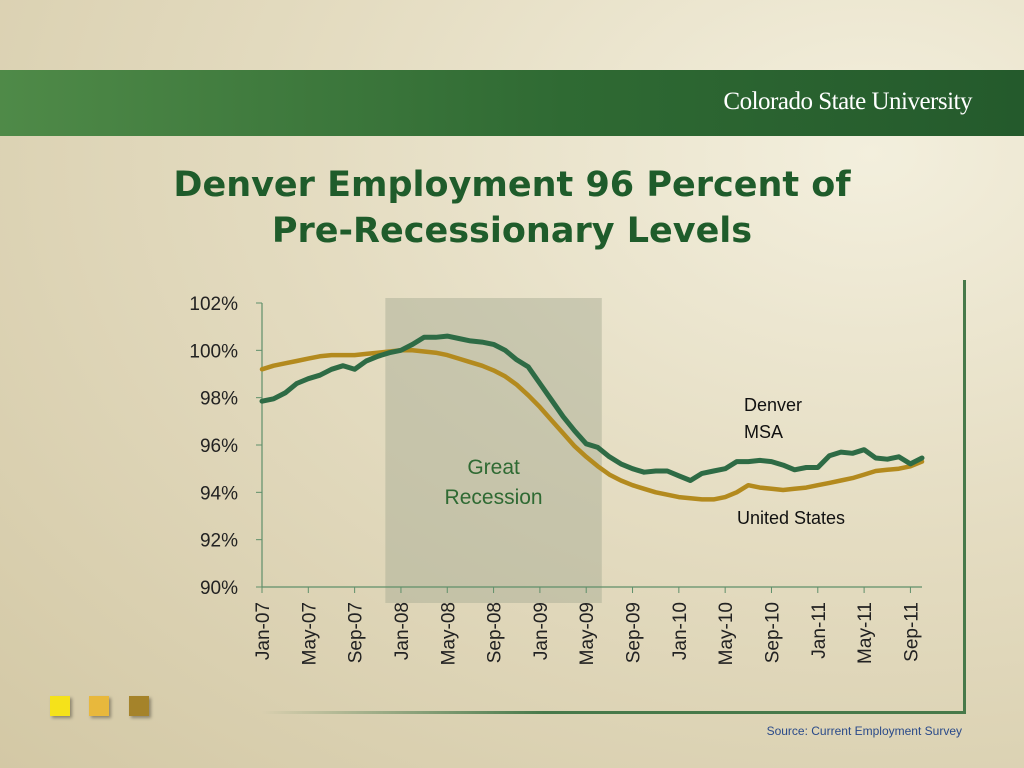  Describe the element at coordinates (512, 185) in the screenshot. I see `slide-title-line1: Denver Employment 96 Percent of` at that location.